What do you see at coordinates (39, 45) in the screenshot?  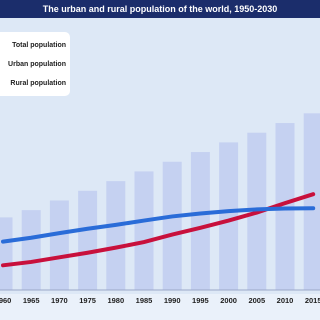 I see `legend-label: Total population` at bounding box center [39, 45].